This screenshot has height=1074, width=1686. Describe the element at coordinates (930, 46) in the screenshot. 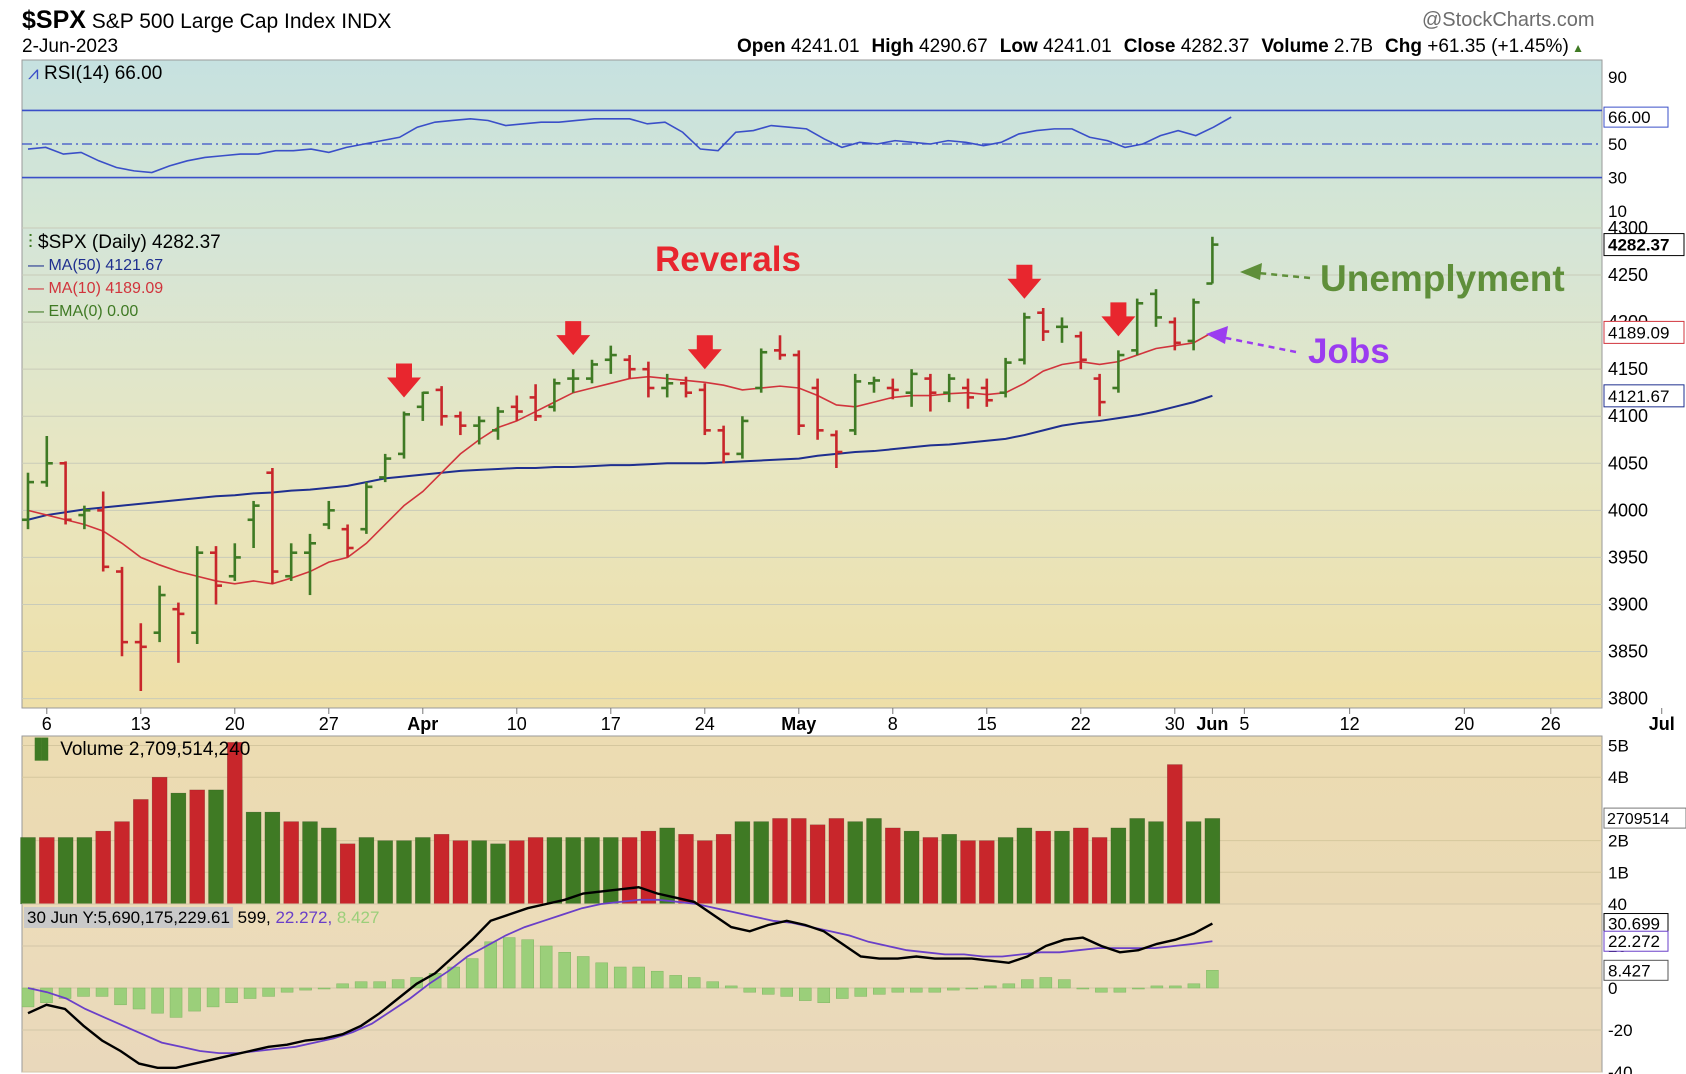

I see `ohlc-item-high: High 4290.67` at that location.